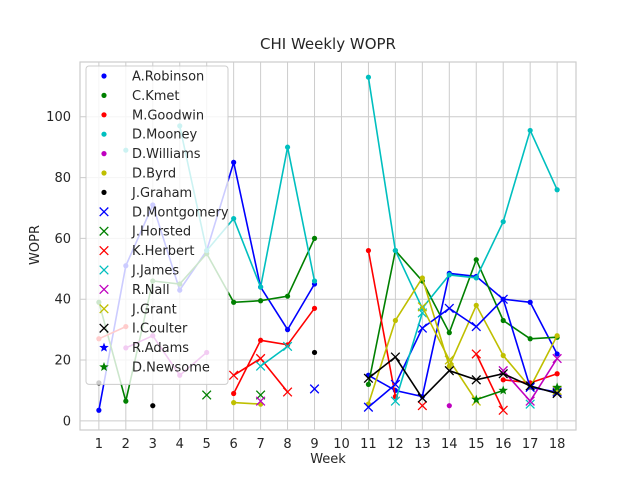 This screenshot has width=640, height=480. What do you see at coordinates (557, 444) in the screenshot?
I see `x-tick-label: 18` at bounding box center [557, 444].